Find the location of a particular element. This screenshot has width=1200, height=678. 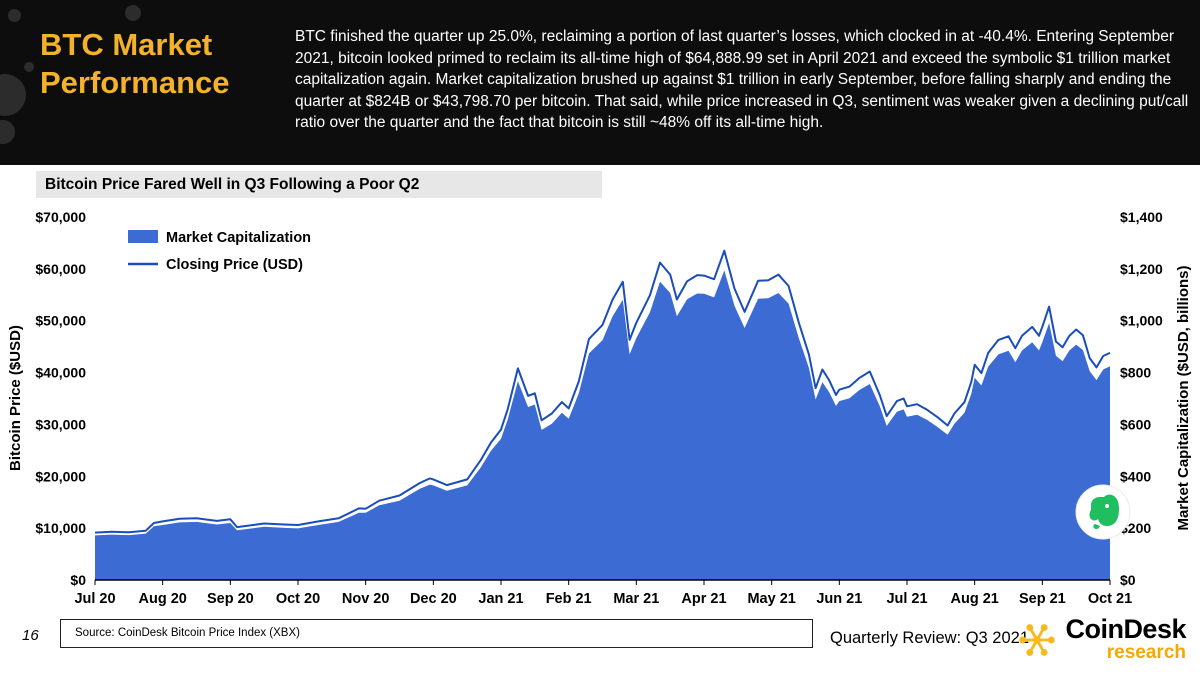

svg-text: $20,000 is located at coordinates (60, 476).